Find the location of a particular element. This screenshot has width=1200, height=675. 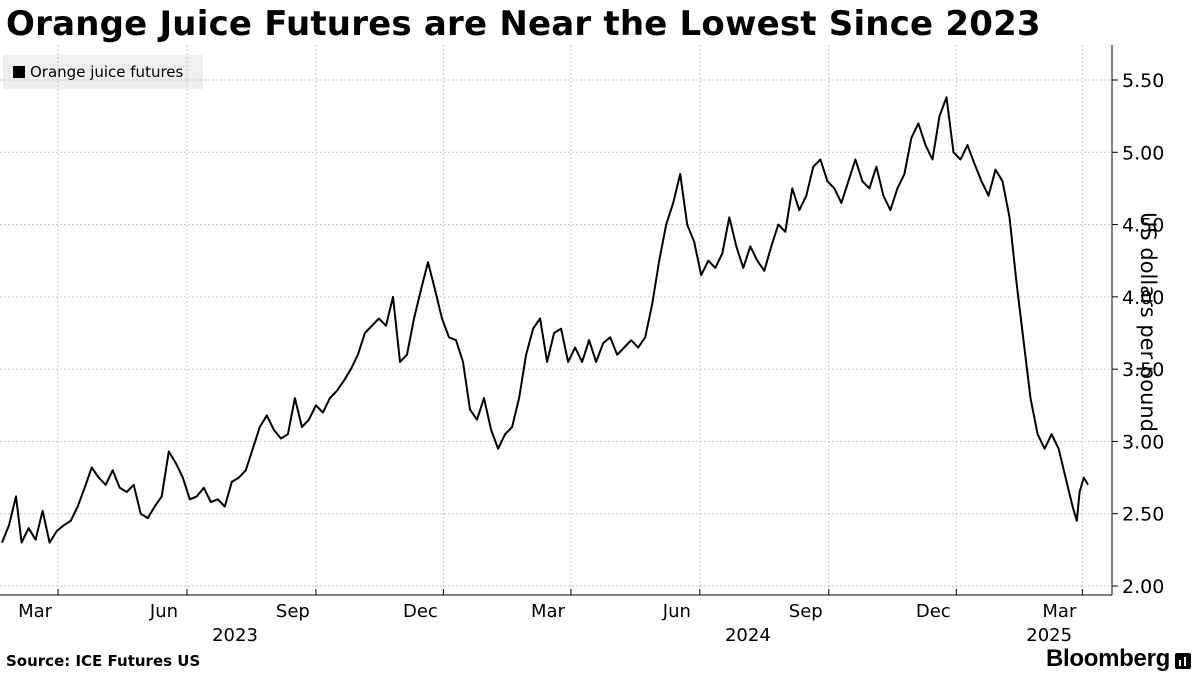

legend-swatch is located at coordinates (19, 72).